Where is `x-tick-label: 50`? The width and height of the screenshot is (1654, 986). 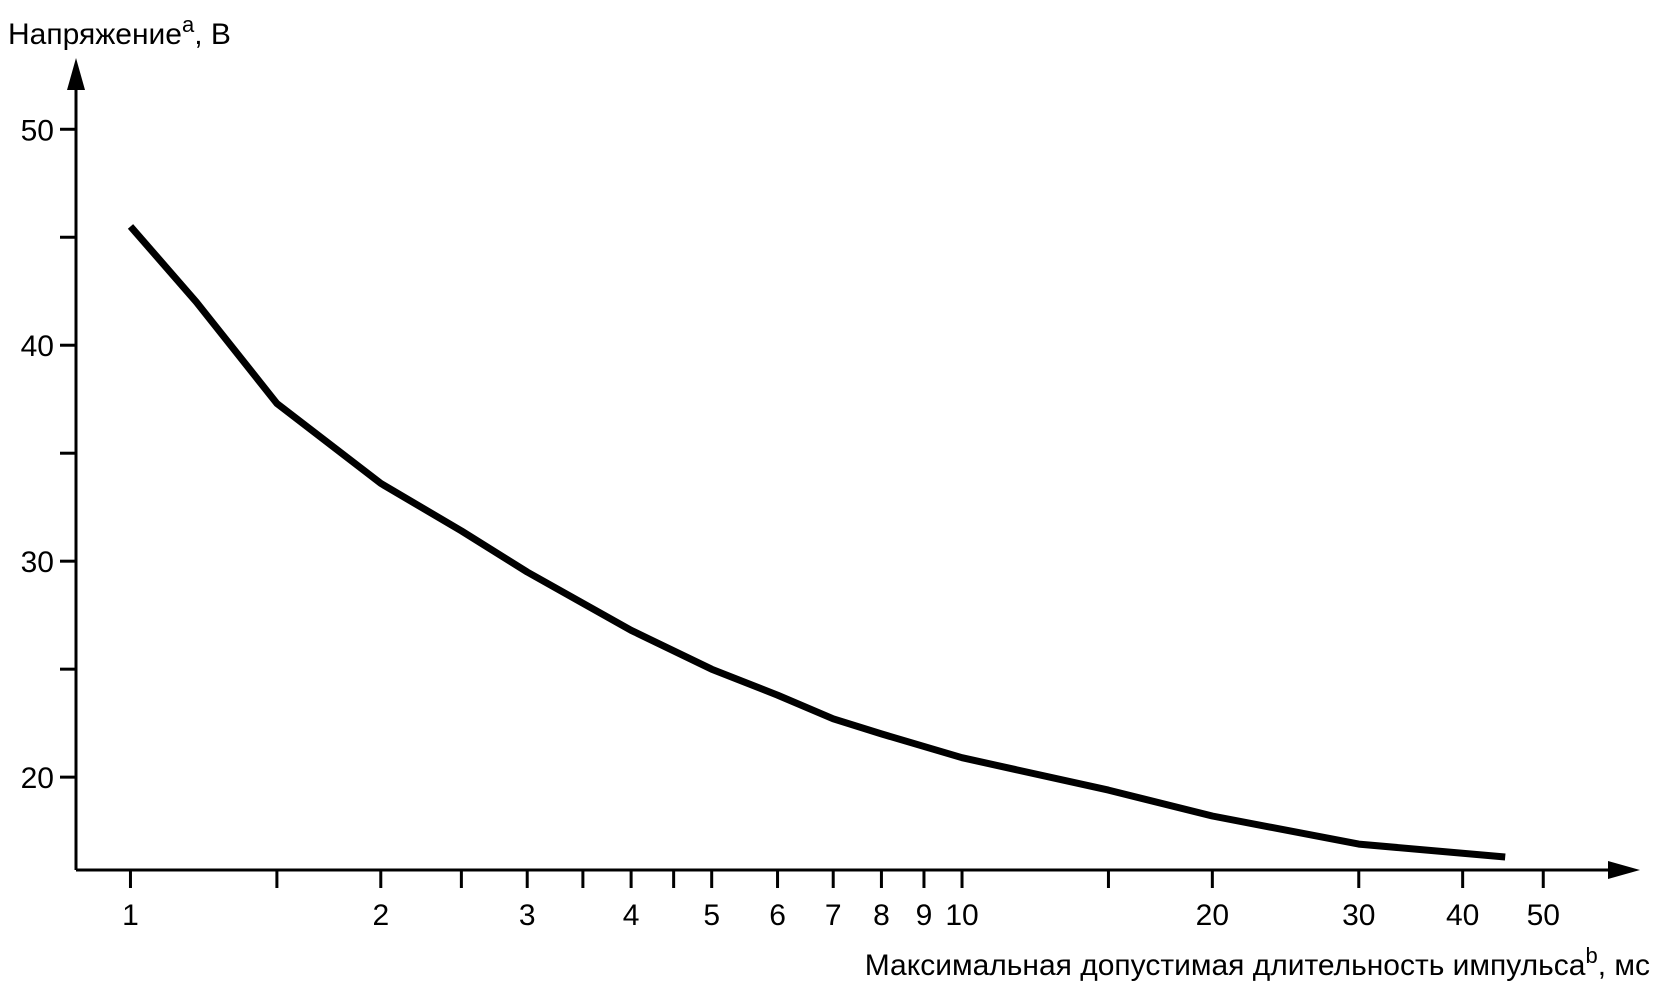 x-tick-label: 50 is located at coordinates (1543, 915).